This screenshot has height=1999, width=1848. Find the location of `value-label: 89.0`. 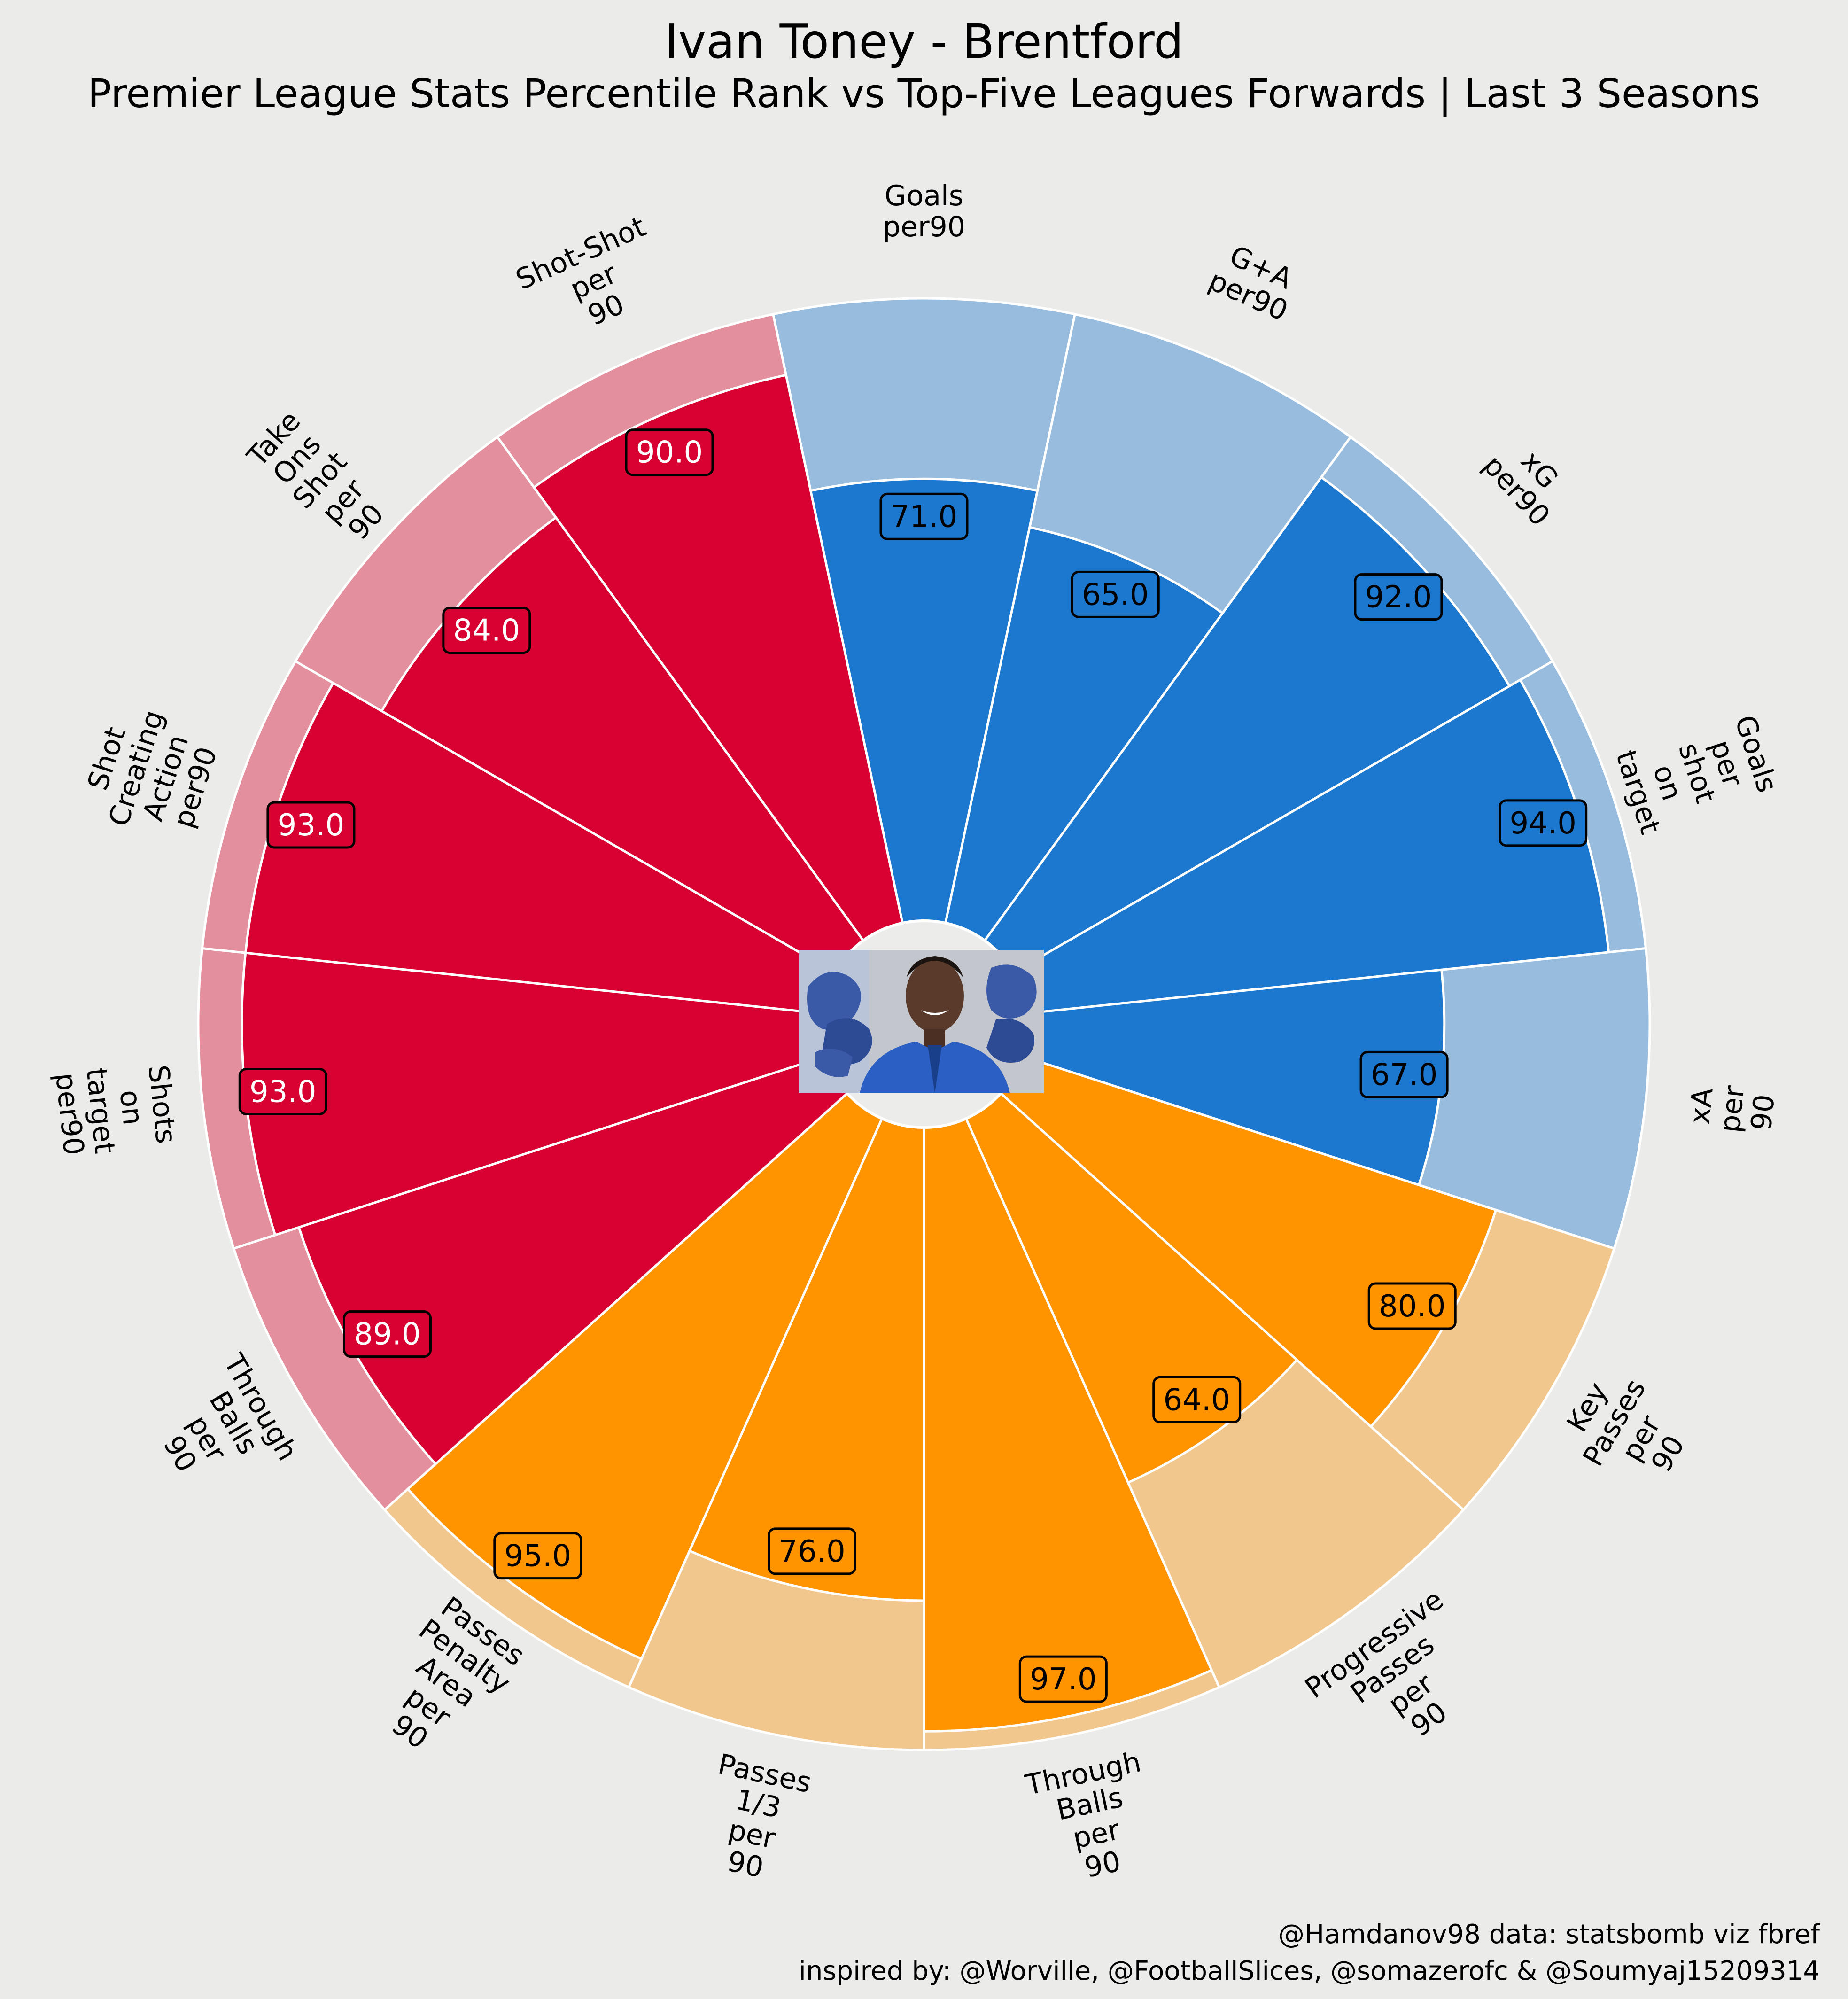

value-label: 89.0 is located at coordinates (387, 1334).